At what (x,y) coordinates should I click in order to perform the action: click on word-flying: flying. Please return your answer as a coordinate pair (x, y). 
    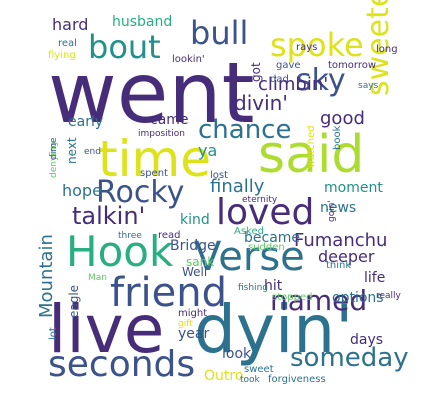
    Looking at the image, I should click on (62, 55).